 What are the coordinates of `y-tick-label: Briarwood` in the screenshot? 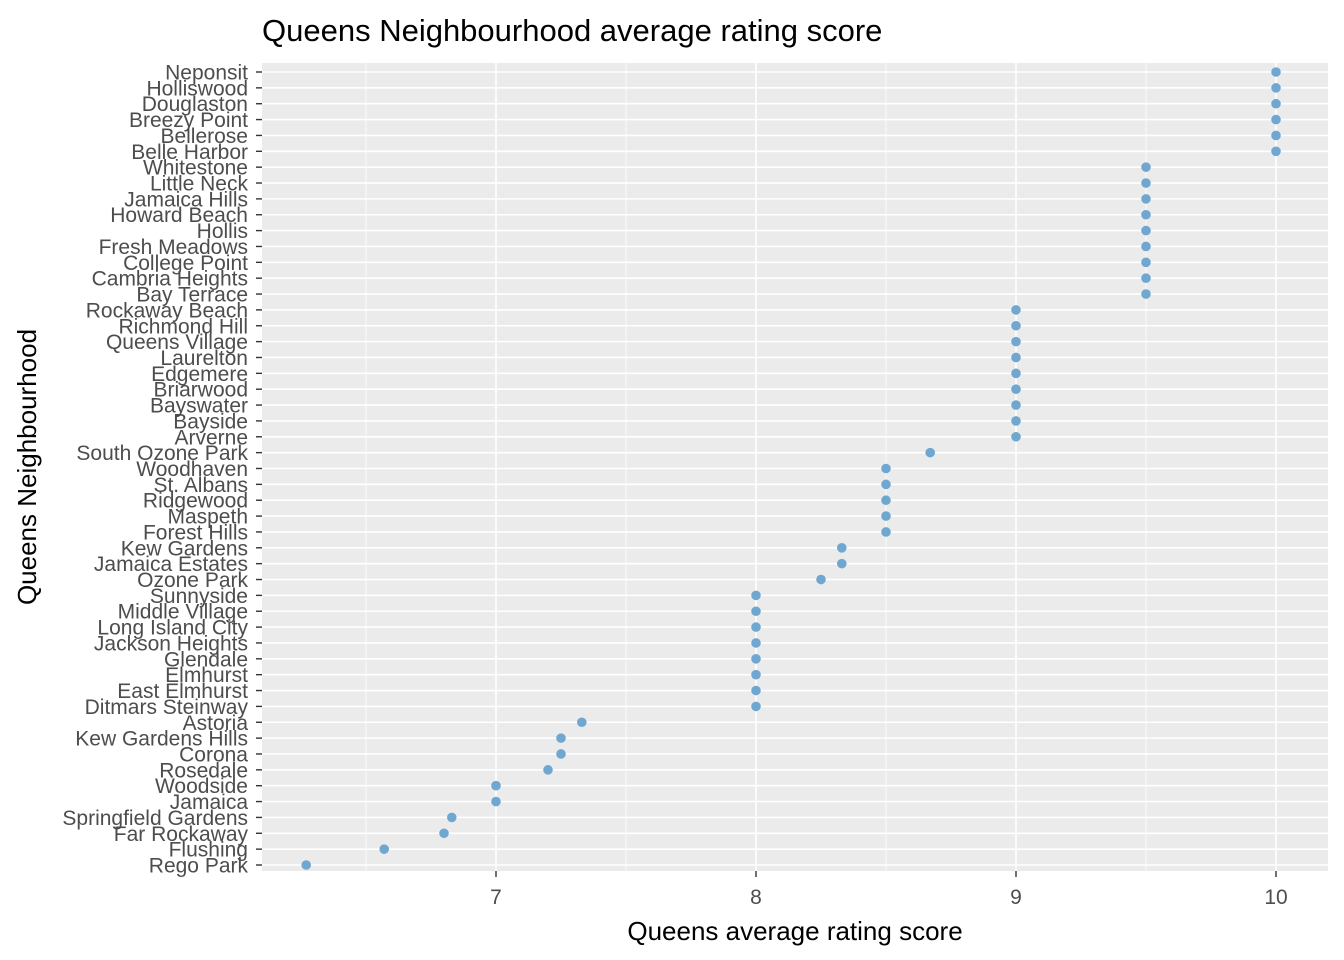 It's located at (200, 390).